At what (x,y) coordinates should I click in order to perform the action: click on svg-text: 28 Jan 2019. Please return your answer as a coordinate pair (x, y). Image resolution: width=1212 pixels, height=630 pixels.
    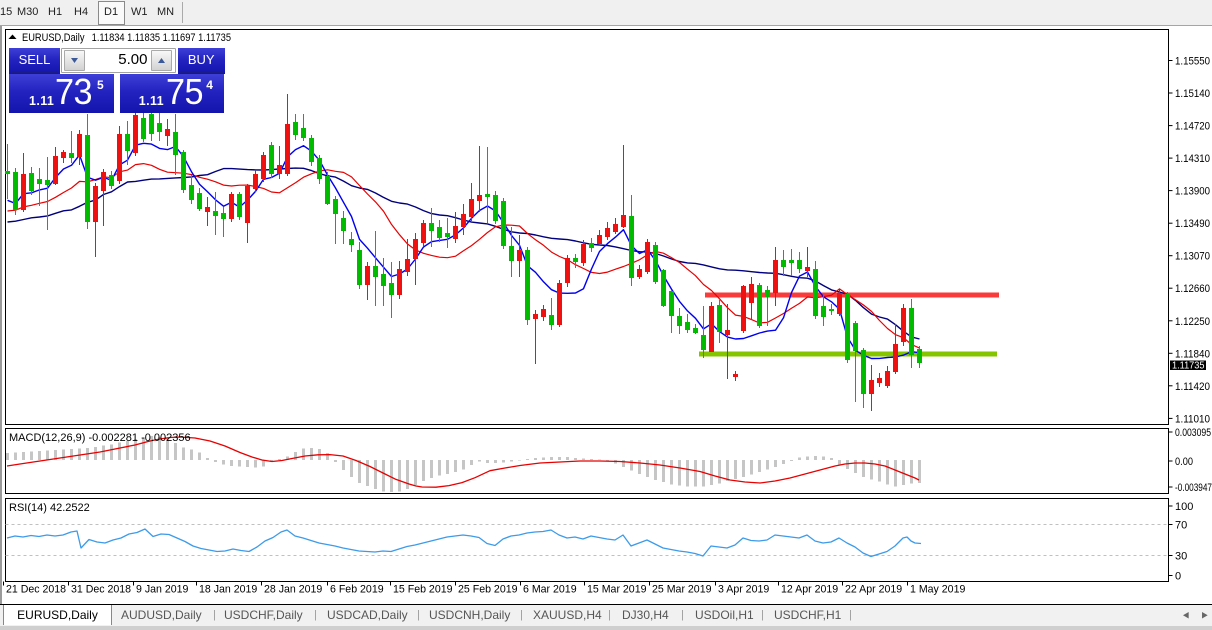
    Looking at the image, I should click on (293, 590).